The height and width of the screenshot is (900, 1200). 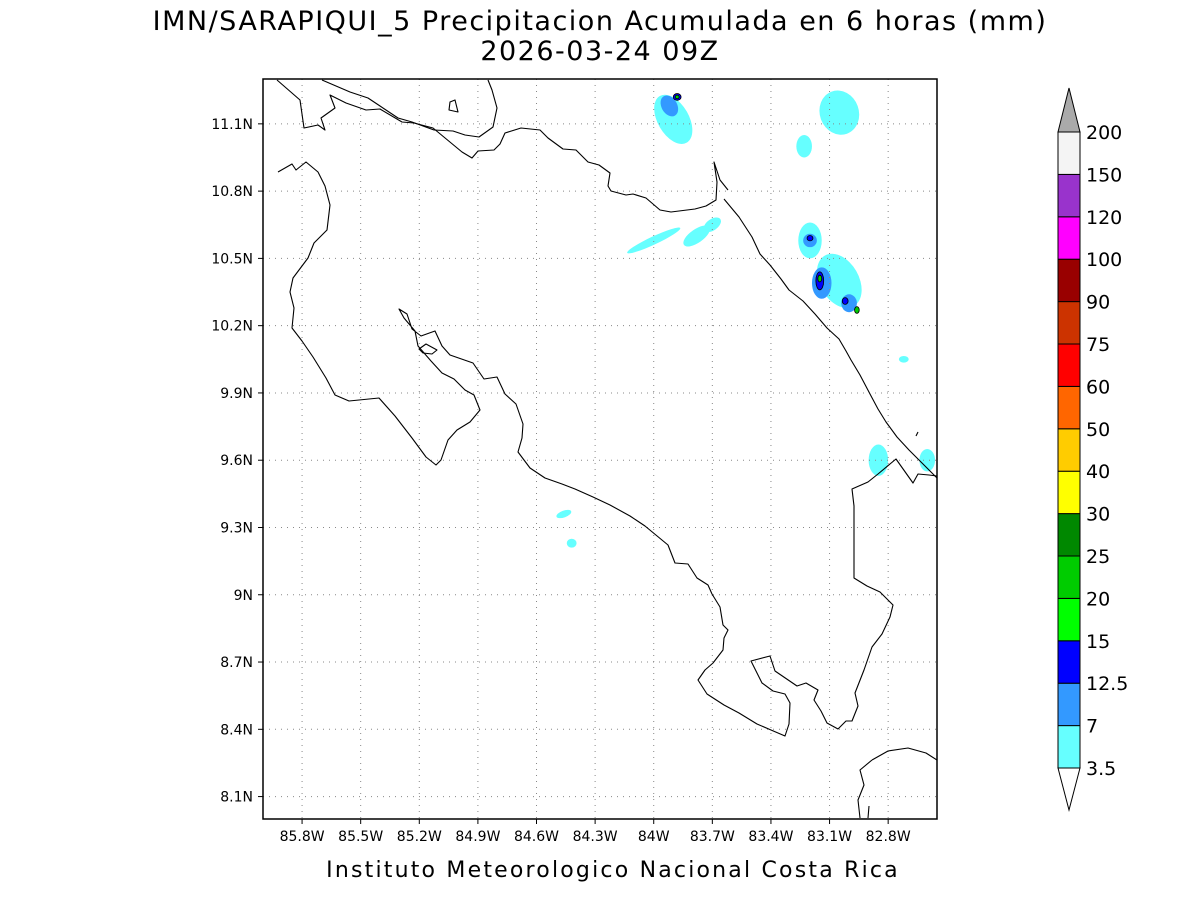 What do you see at coordinates (1104, 260) in the screenshot?
I see `colorbar-label: 100` at bounding box center [1104, 260].